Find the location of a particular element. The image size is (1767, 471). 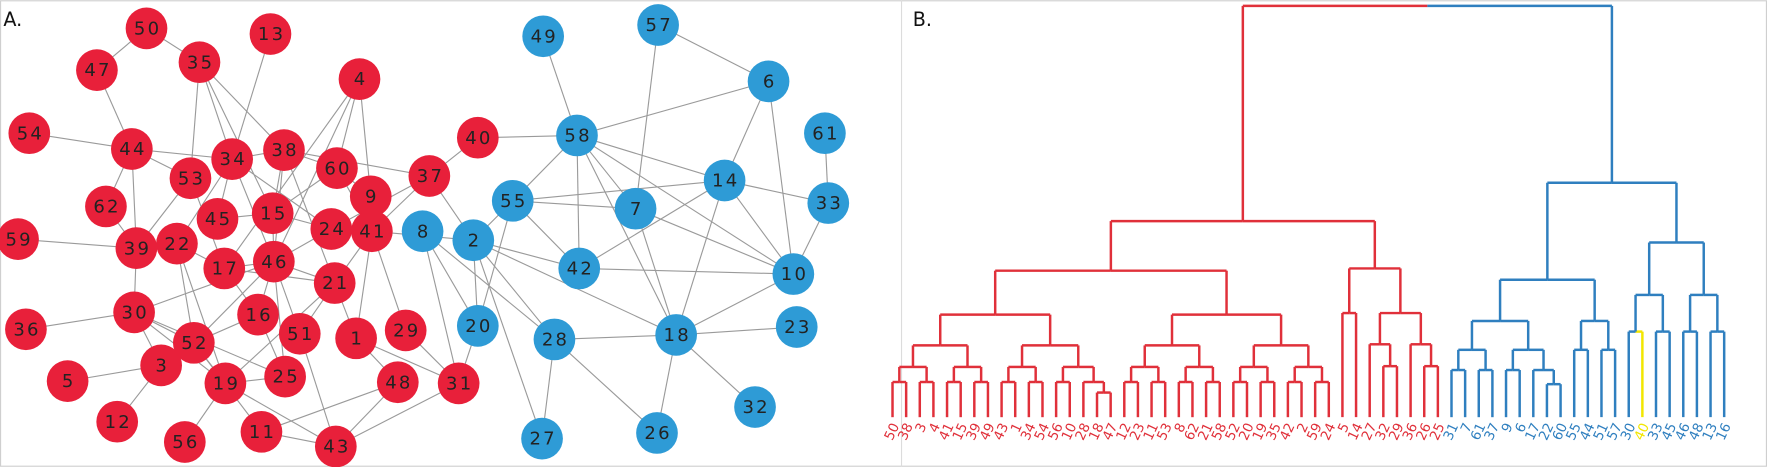

node-label: 31 is located at coordinates (459, 384).